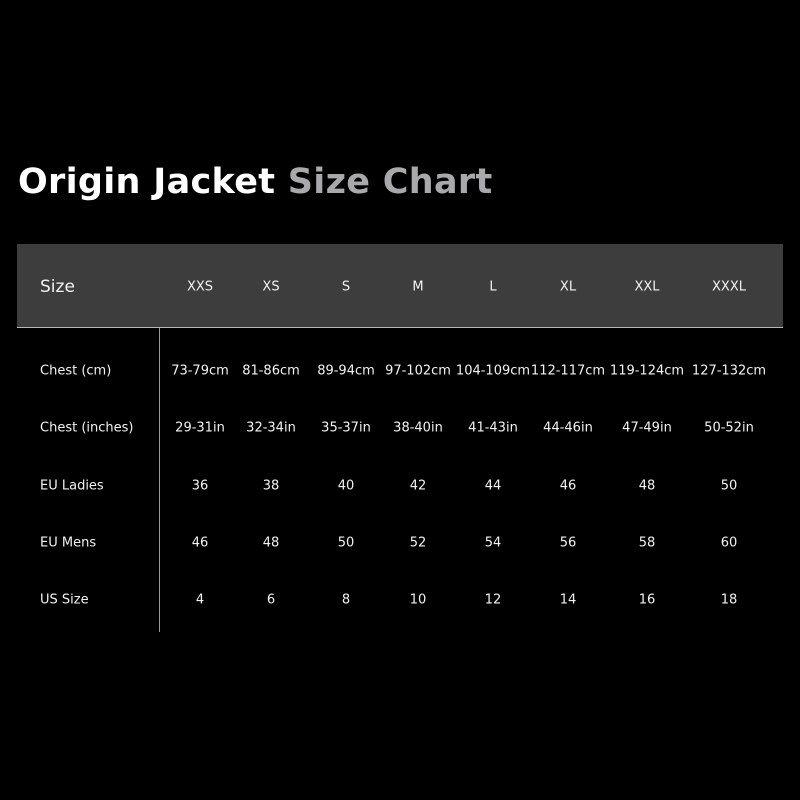 This screenshot has width=800, height=800. I want to click on row-label: Chest (cm), so click(76, 371).